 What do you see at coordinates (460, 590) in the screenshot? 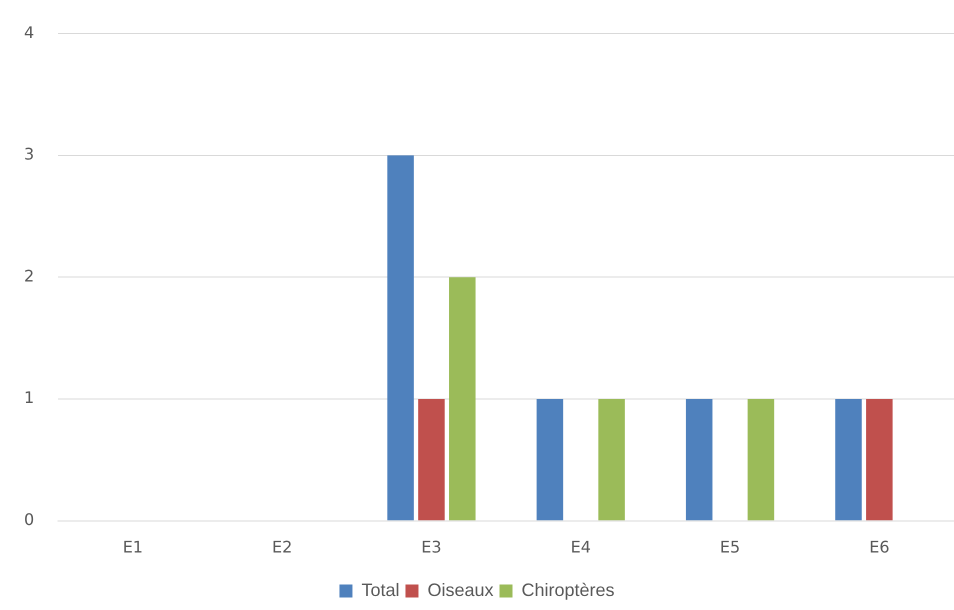
I see `legend-label: Oiseaux` at bounding box center [460, 590].